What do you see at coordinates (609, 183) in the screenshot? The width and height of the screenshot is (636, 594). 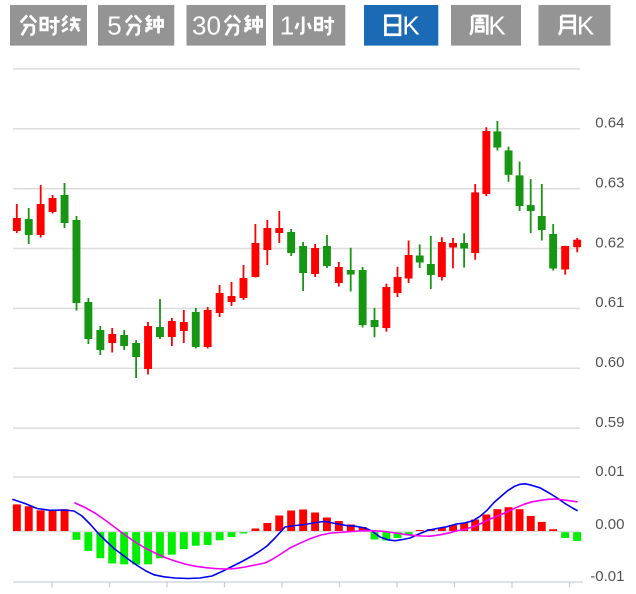 I see `svg-text: 0.63` at bounding box center [609, 183].